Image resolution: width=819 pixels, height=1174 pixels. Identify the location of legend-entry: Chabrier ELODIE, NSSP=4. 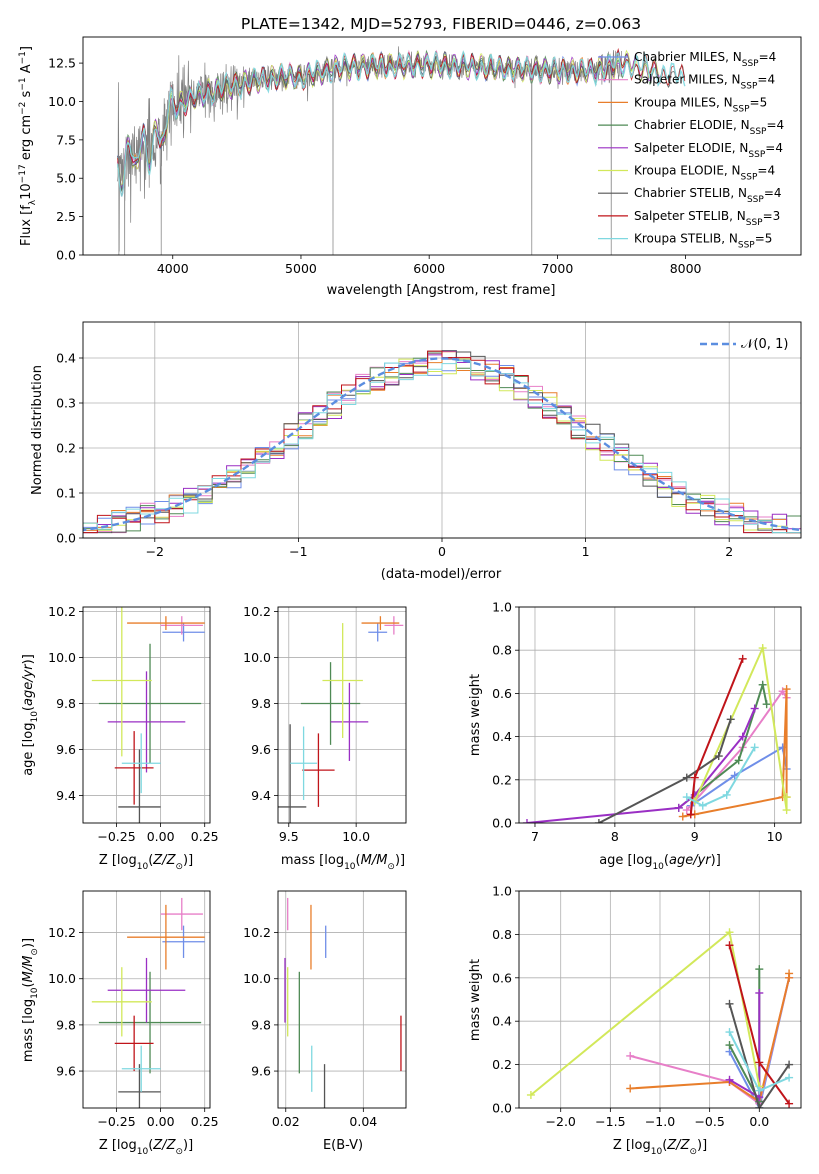
(709, 127).